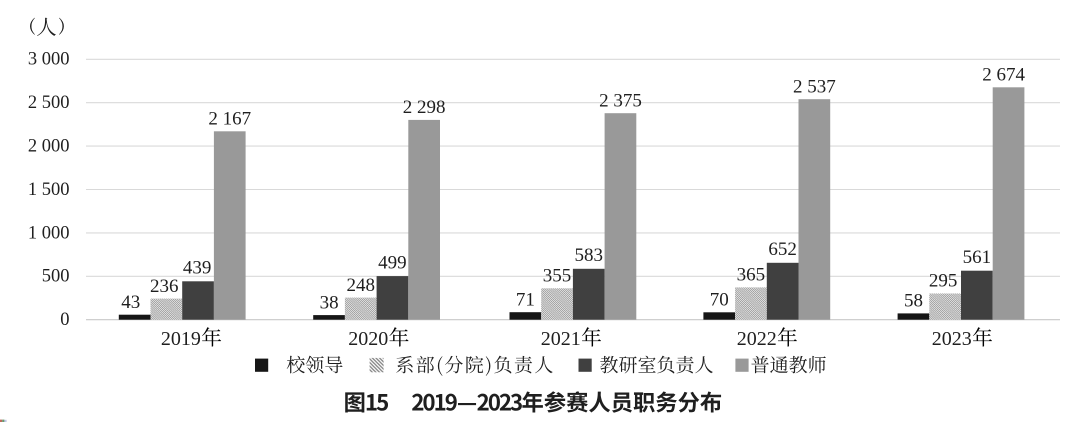 This screenshot has height=422, width=1080. Describe the element at coordinates (329, 302) in the screenshot. I see `svg-text: 38` at that location.